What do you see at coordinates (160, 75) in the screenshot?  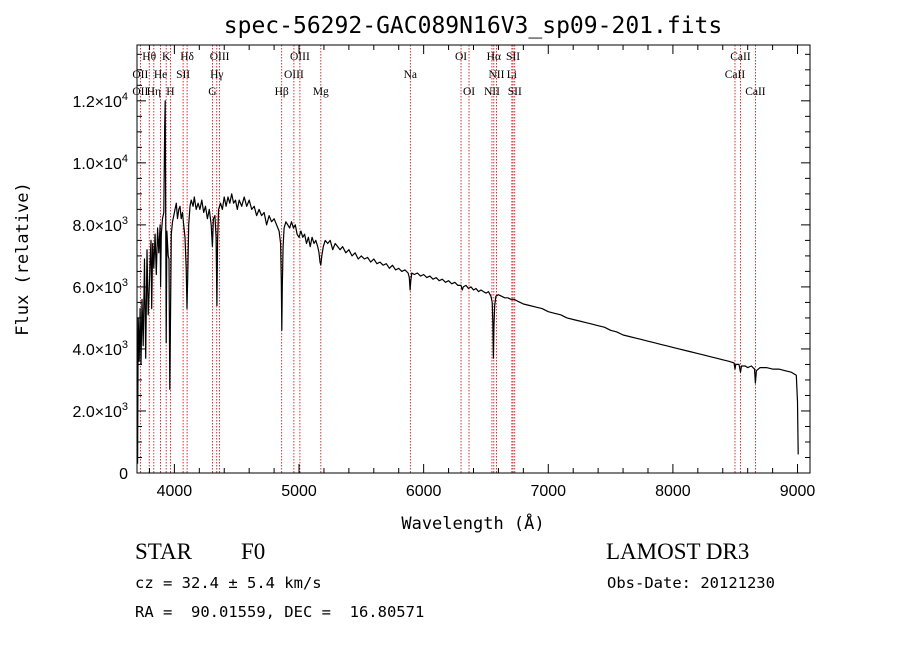 I see `line-marker-label: He` at bounding box center [160, 75].